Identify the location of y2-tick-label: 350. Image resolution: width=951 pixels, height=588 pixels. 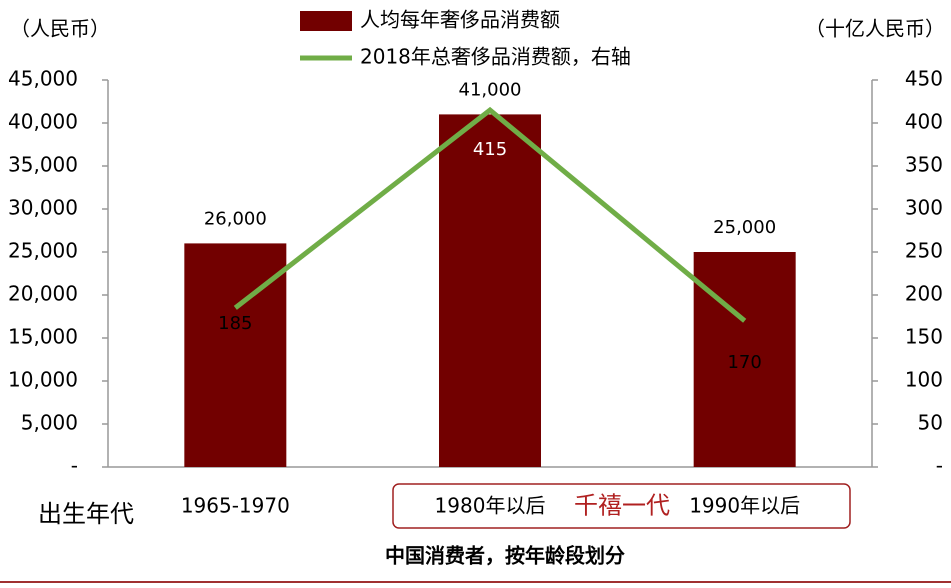
(924, 165).